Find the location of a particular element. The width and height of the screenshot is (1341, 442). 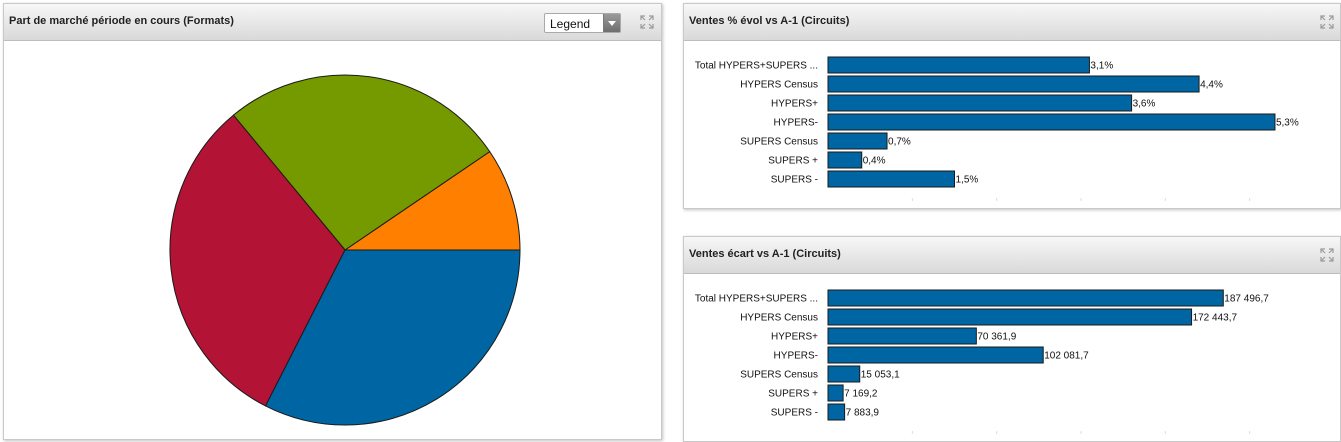

ecart-value-label: 172 443,7 is located at coordinates (1215, 318).